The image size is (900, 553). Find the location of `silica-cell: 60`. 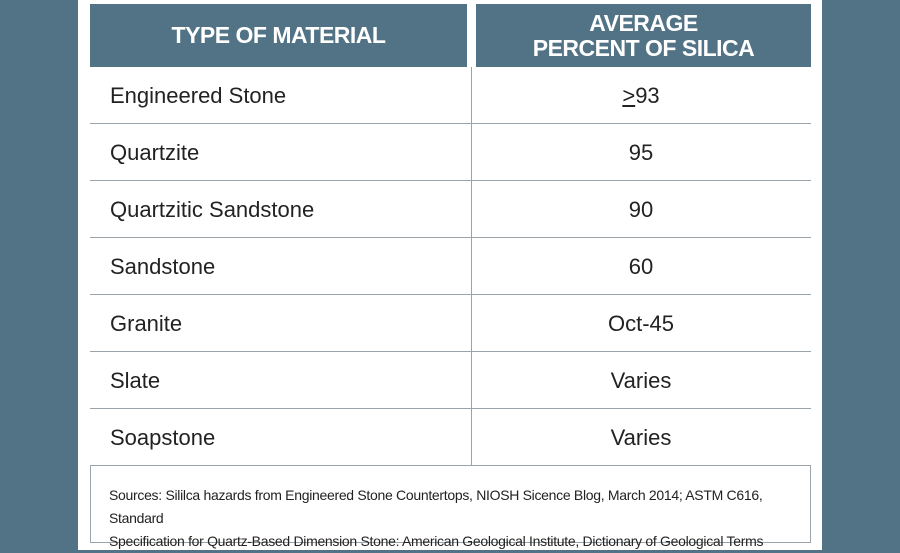

silica-cell: 60 is located at coordinates (641, 266).